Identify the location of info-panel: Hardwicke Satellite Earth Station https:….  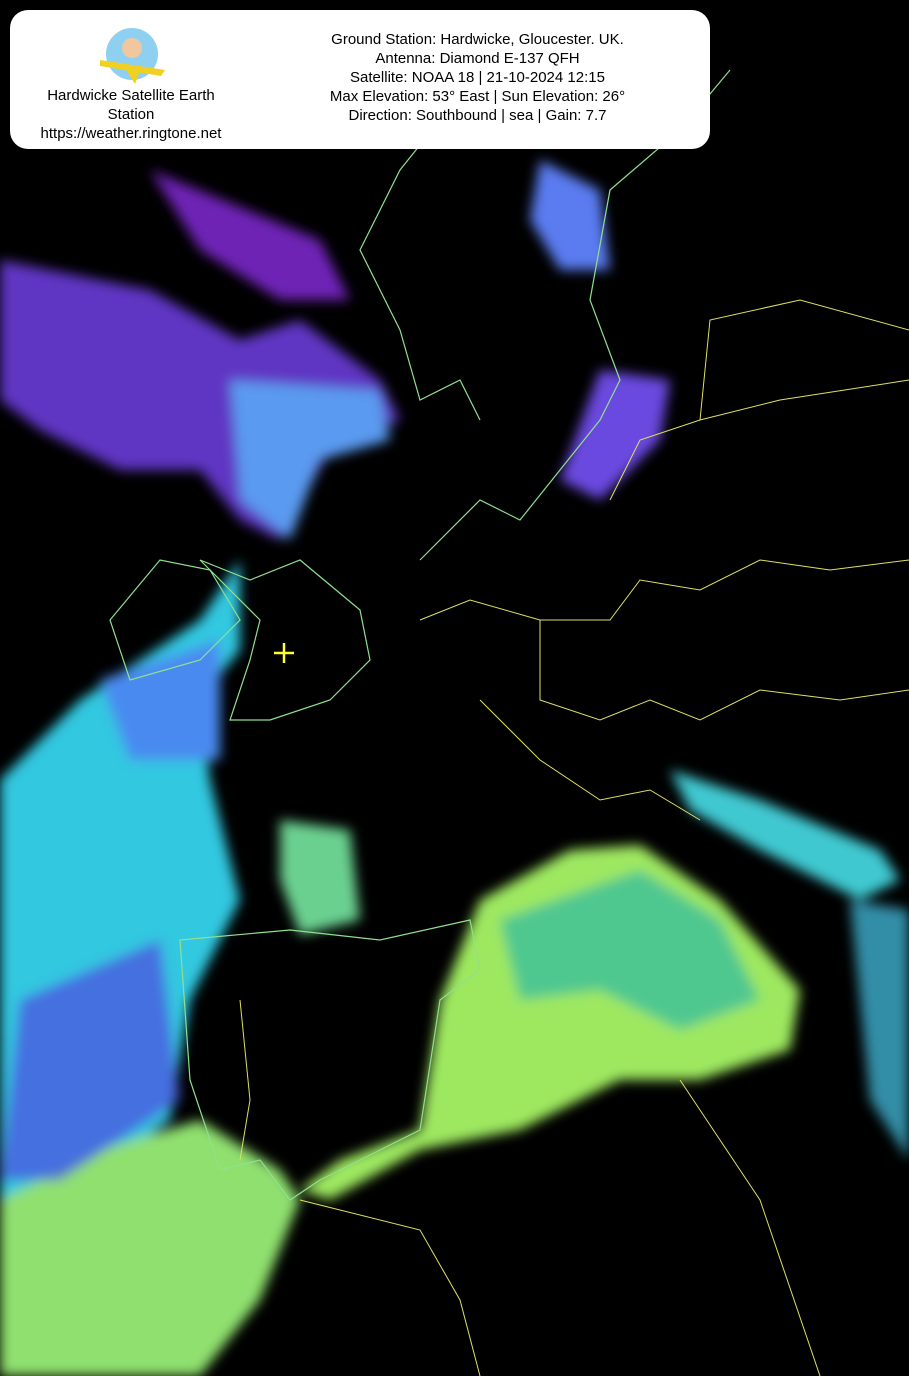
(360, 79).